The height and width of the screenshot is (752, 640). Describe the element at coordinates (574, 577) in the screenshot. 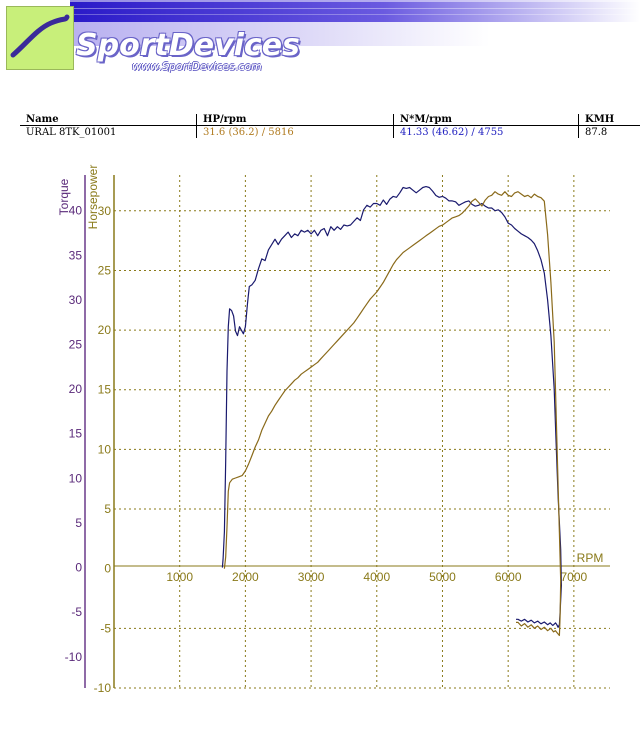

I see `x-tick-label: 7000` at that location.